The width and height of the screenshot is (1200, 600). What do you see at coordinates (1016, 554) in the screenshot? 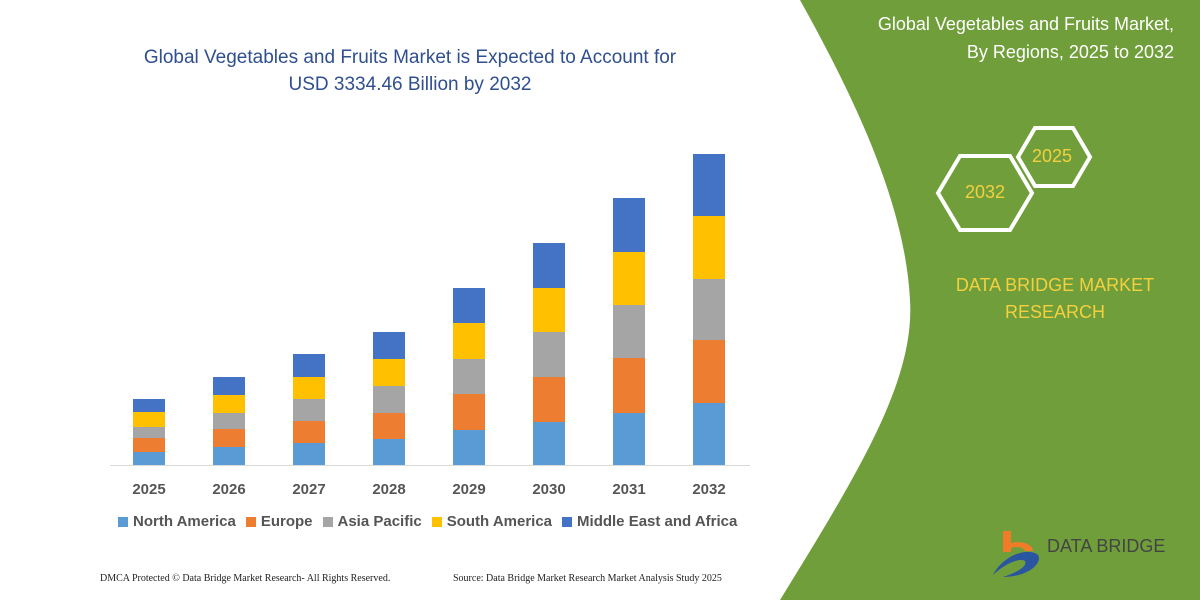
I see `data-bridge-logo-icon` at bounding box center [1016, 554].